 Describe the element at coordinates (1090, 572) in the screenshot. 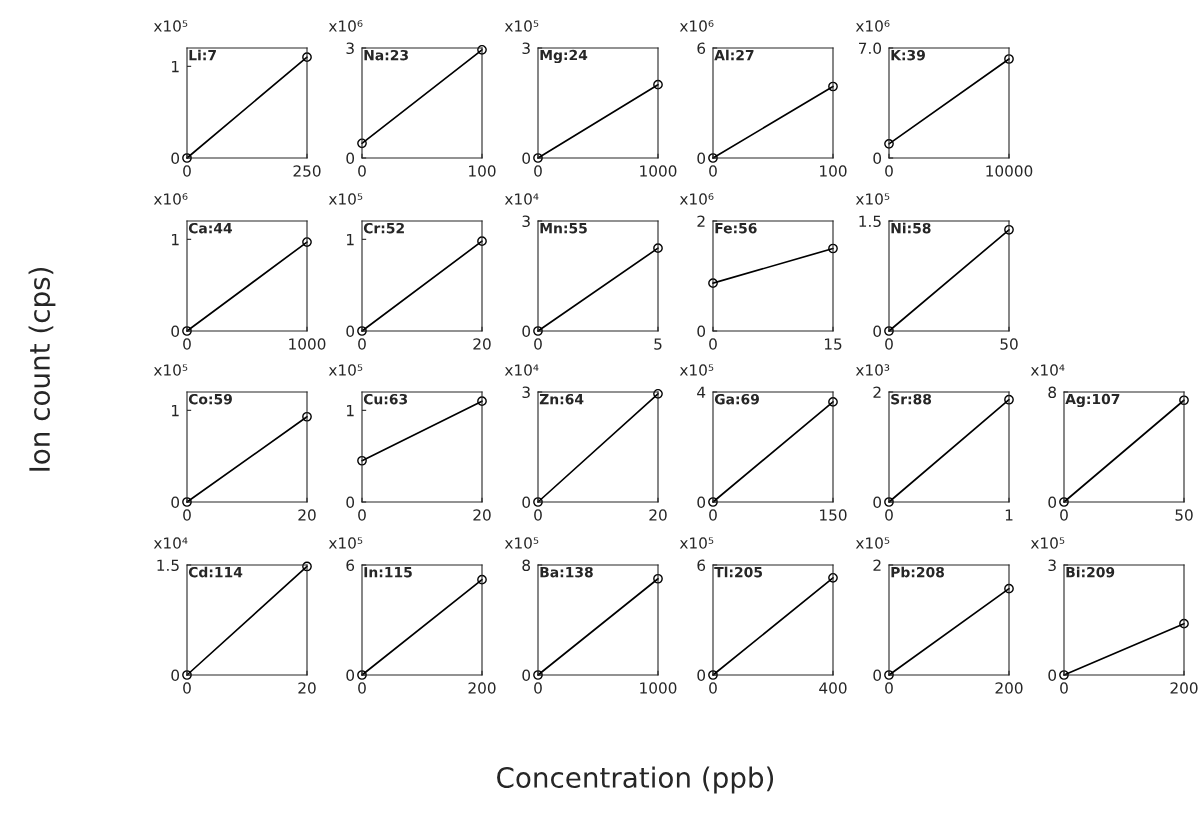

I see `chart-title: Bi:209` at that location.